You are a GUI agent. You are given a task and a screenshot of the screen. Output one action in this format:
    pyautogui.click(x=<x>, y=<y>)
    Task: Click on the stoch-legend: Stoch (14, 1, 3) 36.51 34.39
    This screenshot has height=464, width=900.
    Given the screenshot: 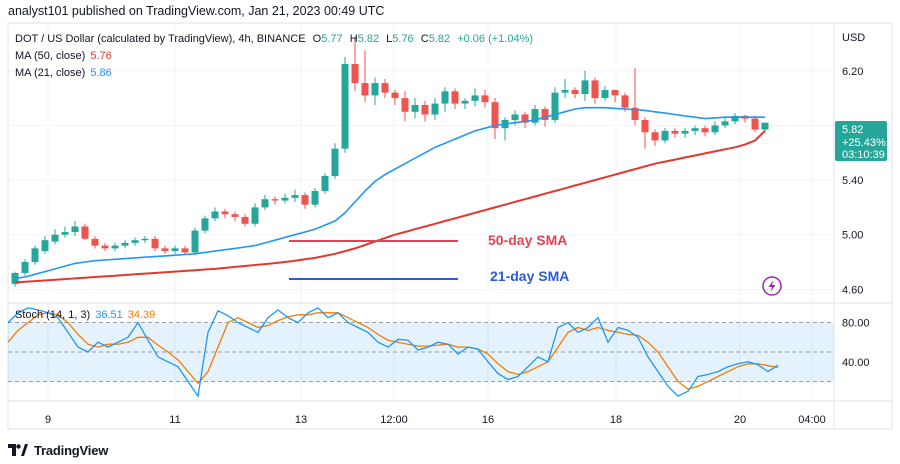 What is the action you would take?
    pyautogui.click(x=85, y=315)
    